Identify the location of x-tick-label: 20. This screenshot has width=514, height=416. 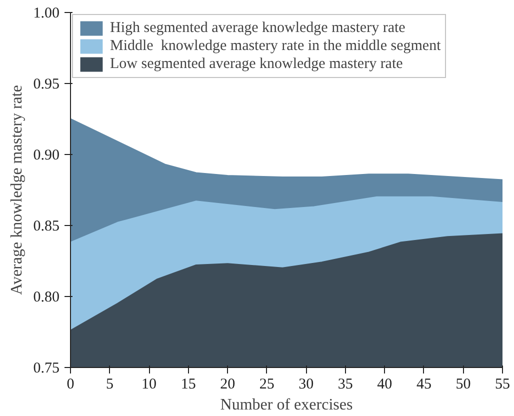
(228, 384).